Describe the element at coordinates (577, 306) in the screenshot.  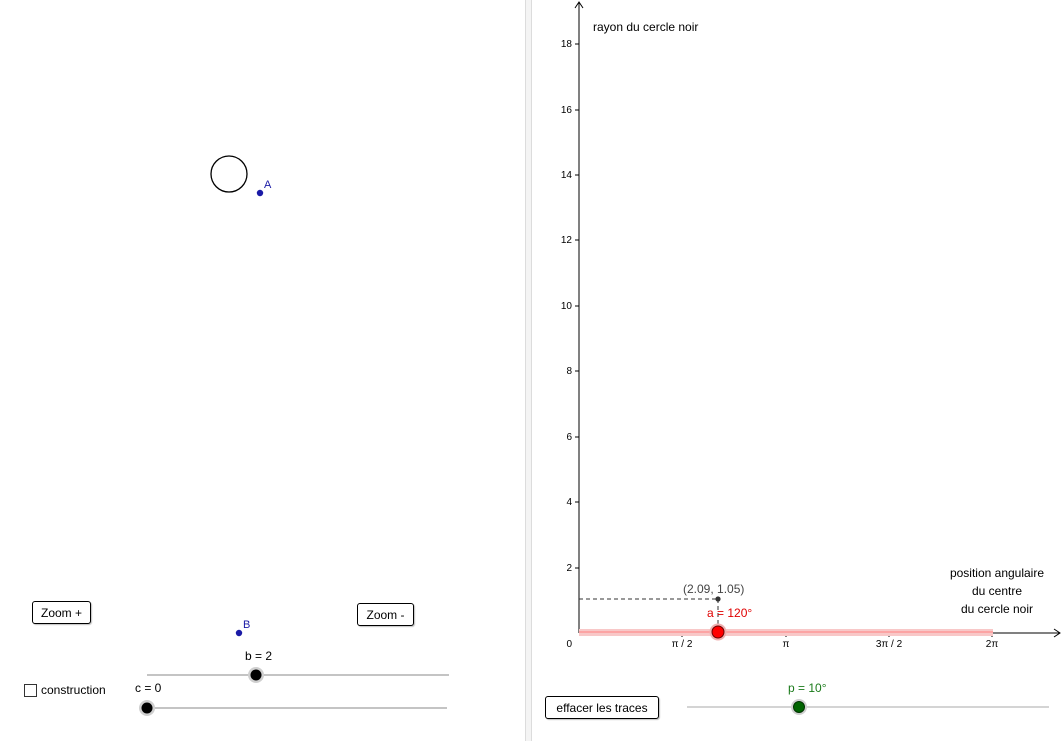
I see `y-ticks` at that location.